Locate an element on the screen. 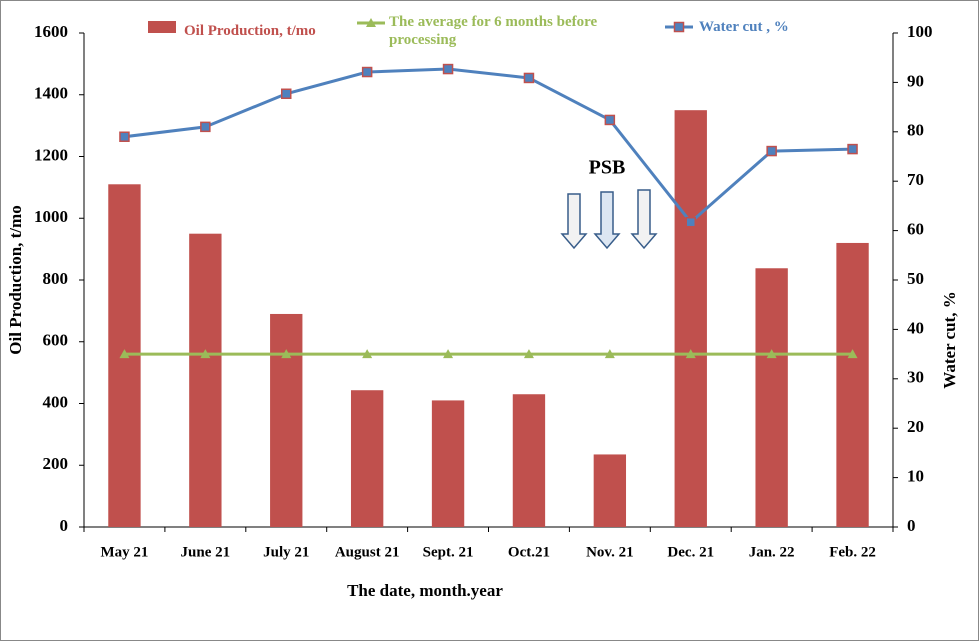 Image resolution: width=979 pixels, height=641 pixels. annotation: PSB is located at coordinates (607, 168).